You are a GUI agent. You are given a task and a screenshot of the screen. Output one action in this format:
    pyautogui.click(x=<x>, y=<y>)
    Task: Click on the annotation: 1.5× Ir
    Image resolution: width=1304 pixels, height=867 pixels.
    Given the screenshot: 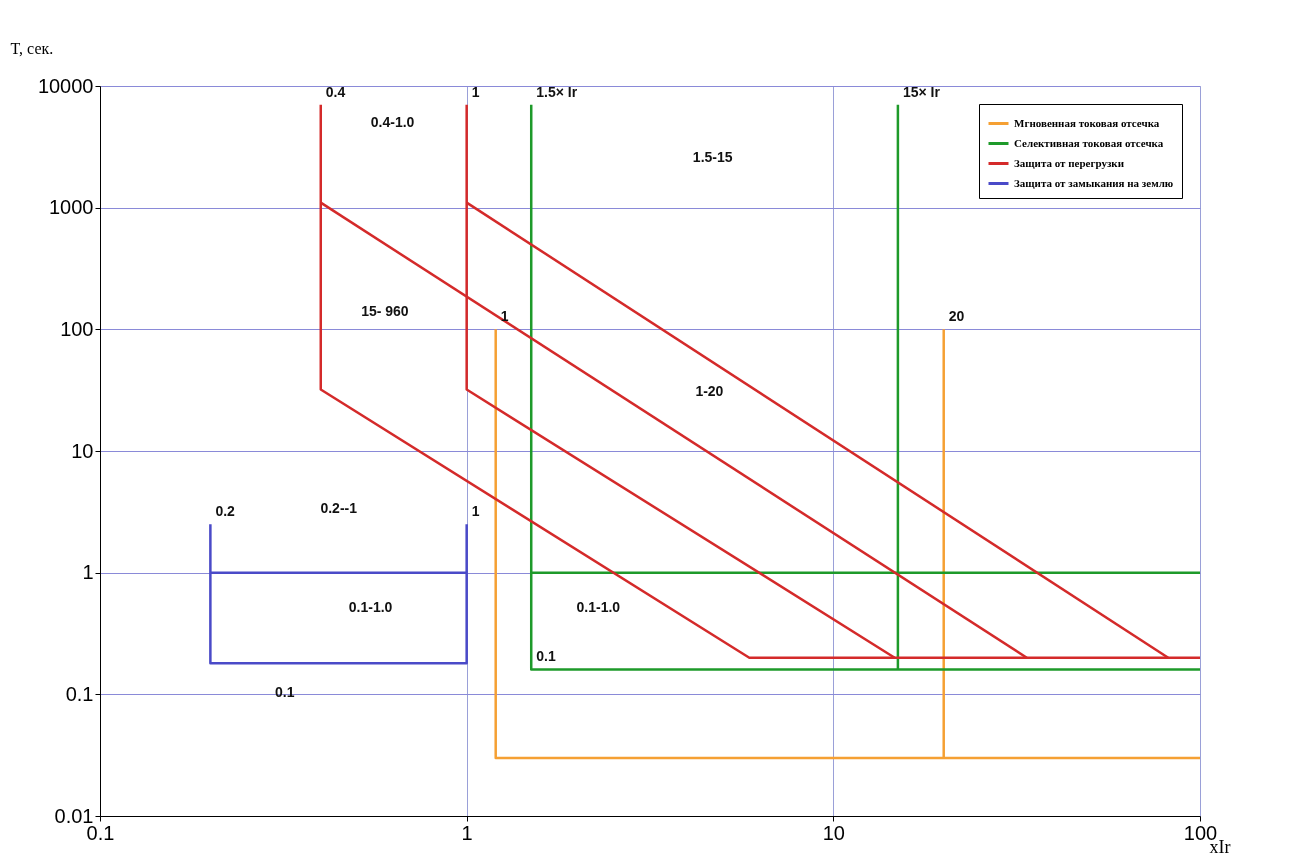 What is the action you would take?
    pyautogui.click(x=557, y=91)
    